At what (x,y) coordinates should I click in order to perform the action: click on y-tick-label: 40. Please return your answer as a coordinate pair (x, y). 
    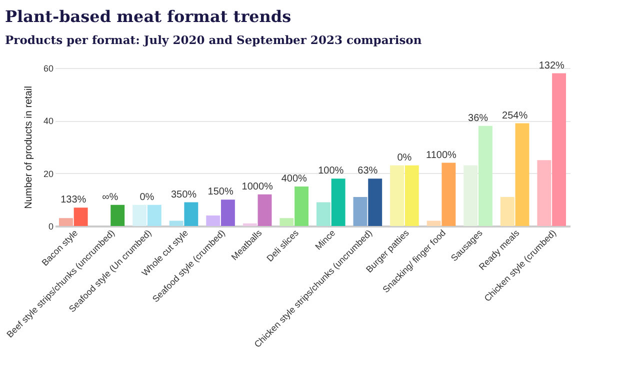
    Looking at the image, I should click on (48, 121).